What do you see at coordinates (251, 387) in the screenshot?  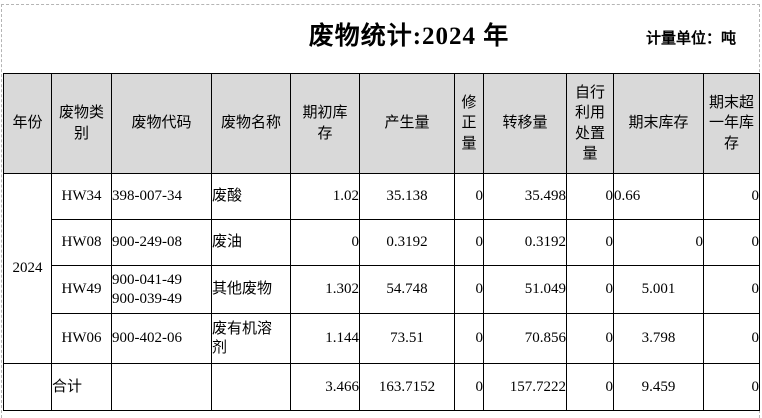 I see `cell-name-empty` at bounding box center [251, 387].